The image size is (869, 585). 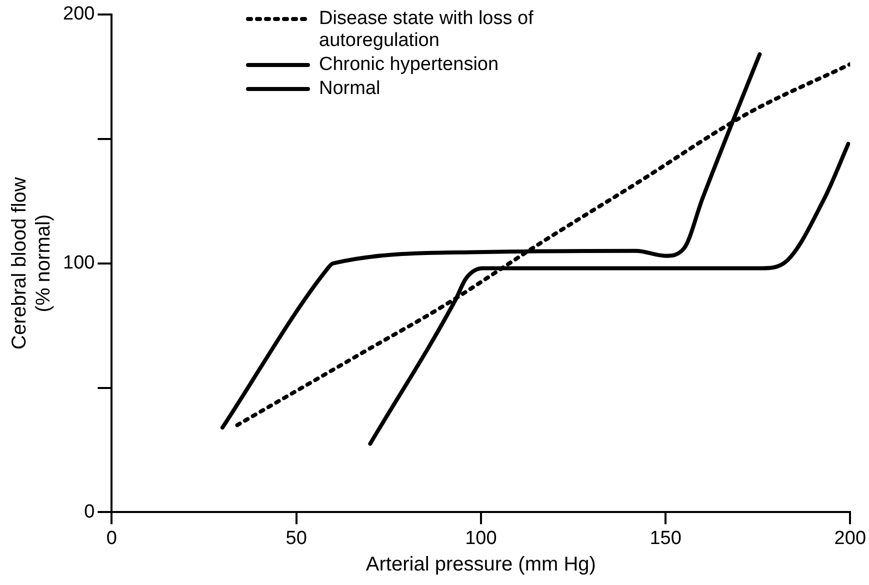 What do you see at coordinates (79, 14) in the screenshot?
I see `y-tick-label: 200` at bounding box center [79, 14].